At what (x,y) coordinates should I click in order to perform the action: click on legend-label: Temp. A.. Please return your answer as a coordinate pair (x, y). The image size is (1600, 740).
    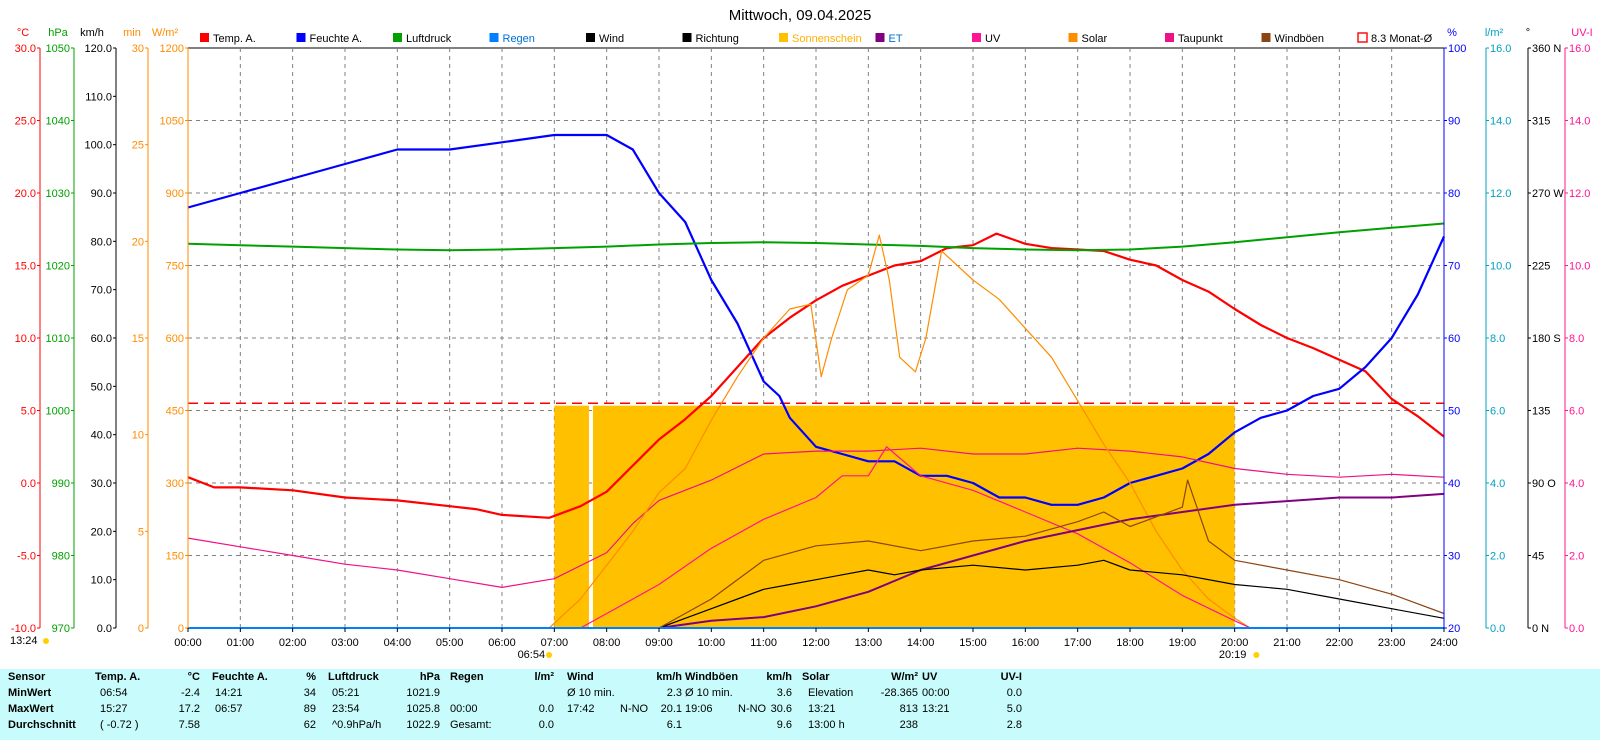
    Looking at the image, I should click on (234, 39).